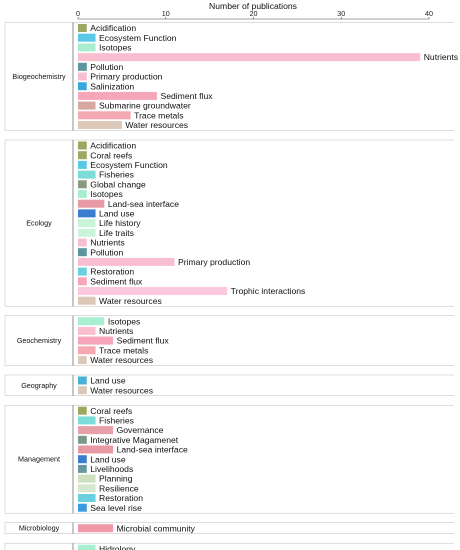  What do you see at coordinates (119, 488) in the screenshot?
I see `bar-label: Resilience` at bounding box center [119, 488].